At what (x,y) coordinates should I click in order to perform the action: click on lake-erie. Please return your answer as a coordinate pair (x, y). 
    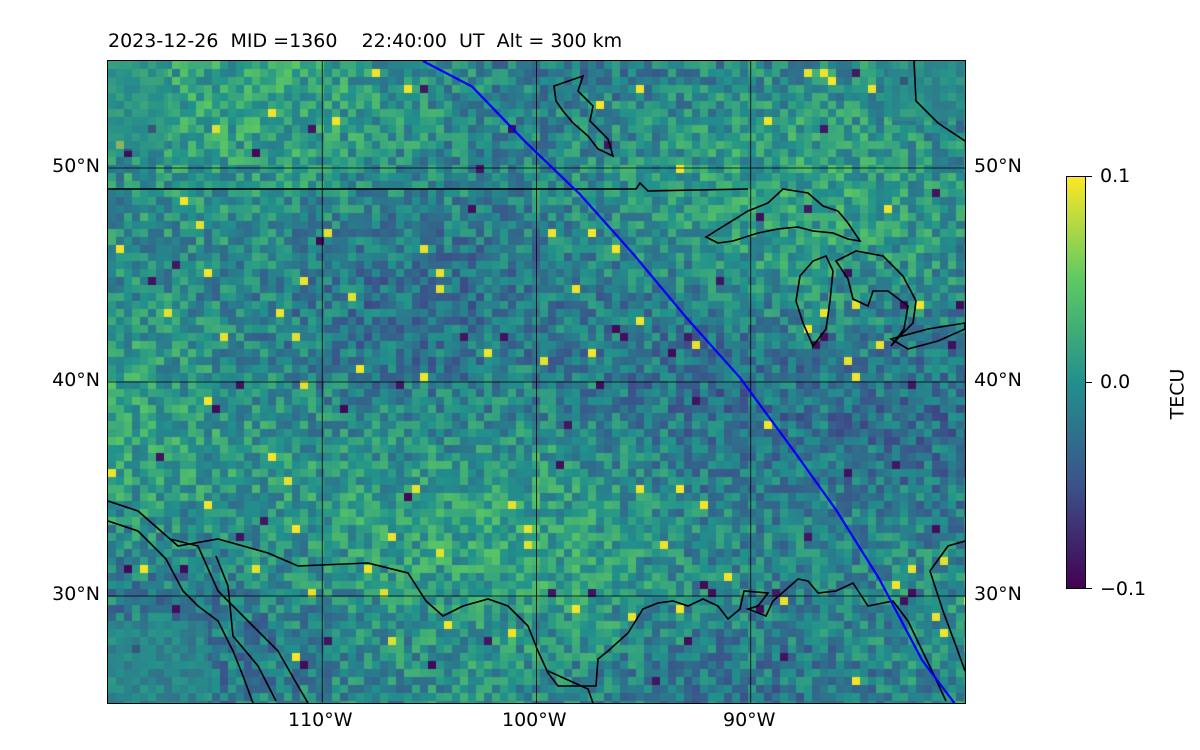
    Looking at the image, I should click on (926, 336).